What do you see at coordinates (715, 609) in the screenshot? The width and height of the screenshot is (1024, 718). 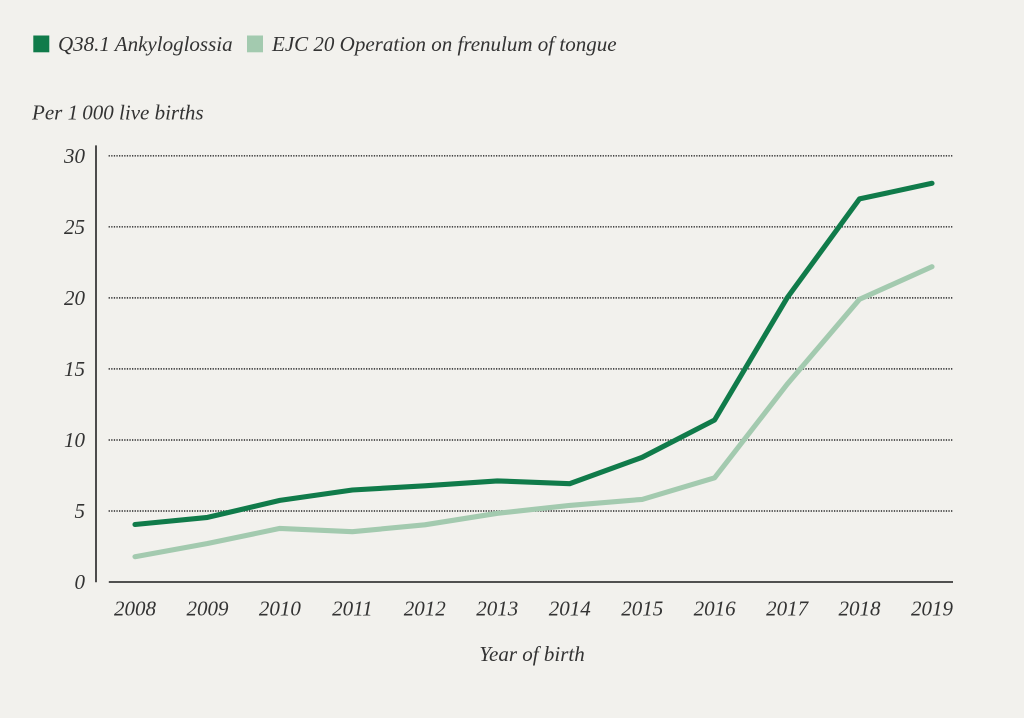 I see `svg-text: 2016` at bounding box center [715, 609].